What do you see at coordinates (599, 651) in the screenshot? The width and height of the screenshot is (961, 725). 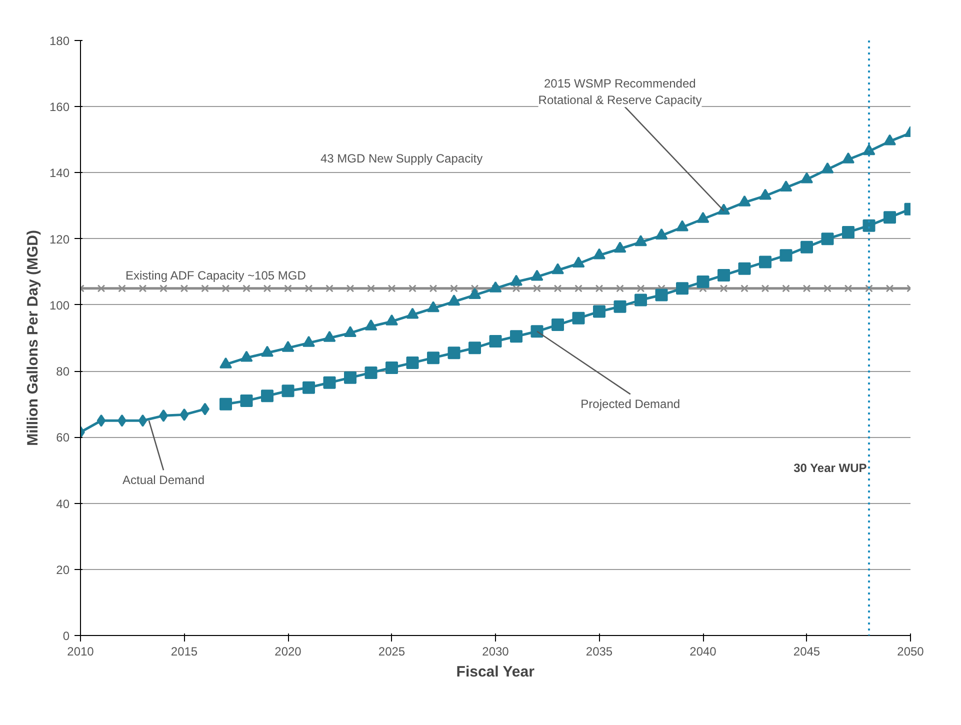 I see `x-tick-label: 2035` at bounding box center [599, 651].